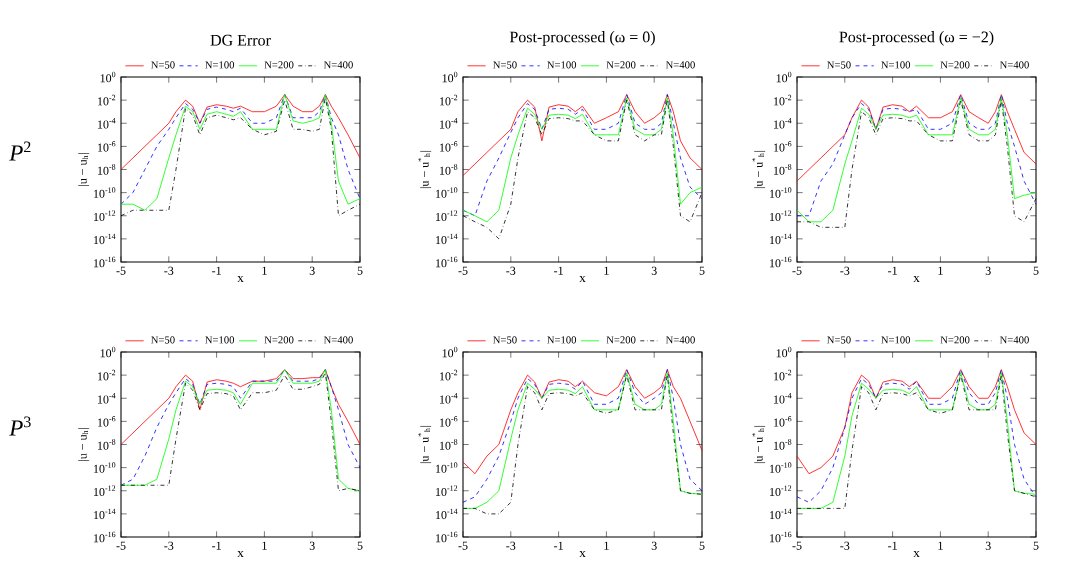 The height and width of the screenshot is (574, 1066). What do you see at coordinates (20, 151) in the screenshot?
I see `text: P$^{2}$` at bounding box center [20, 151].